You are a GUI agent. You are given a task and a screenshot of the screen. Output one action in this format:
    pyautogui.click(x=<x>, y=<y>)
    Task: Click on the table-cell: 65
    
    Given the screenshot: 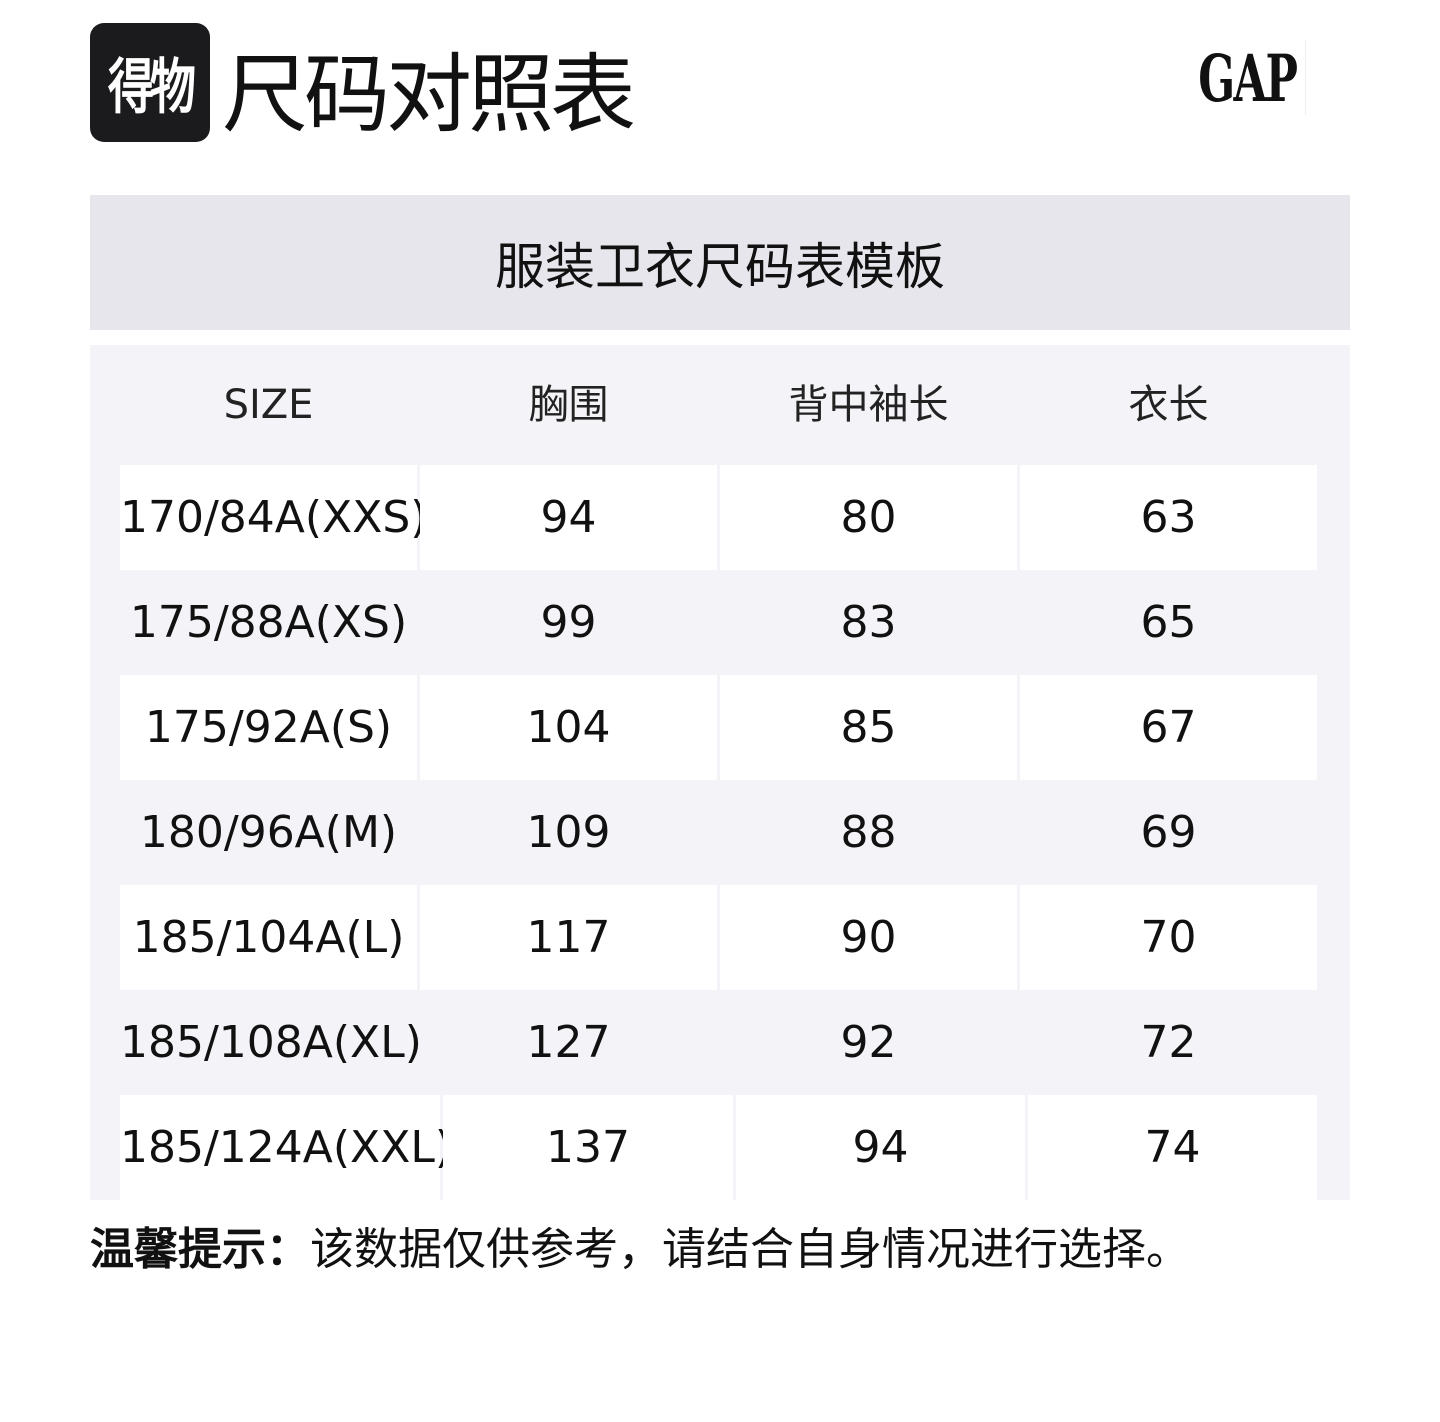 What is the action you would take?
    pyautogui.click(x=1168, y=622)
    